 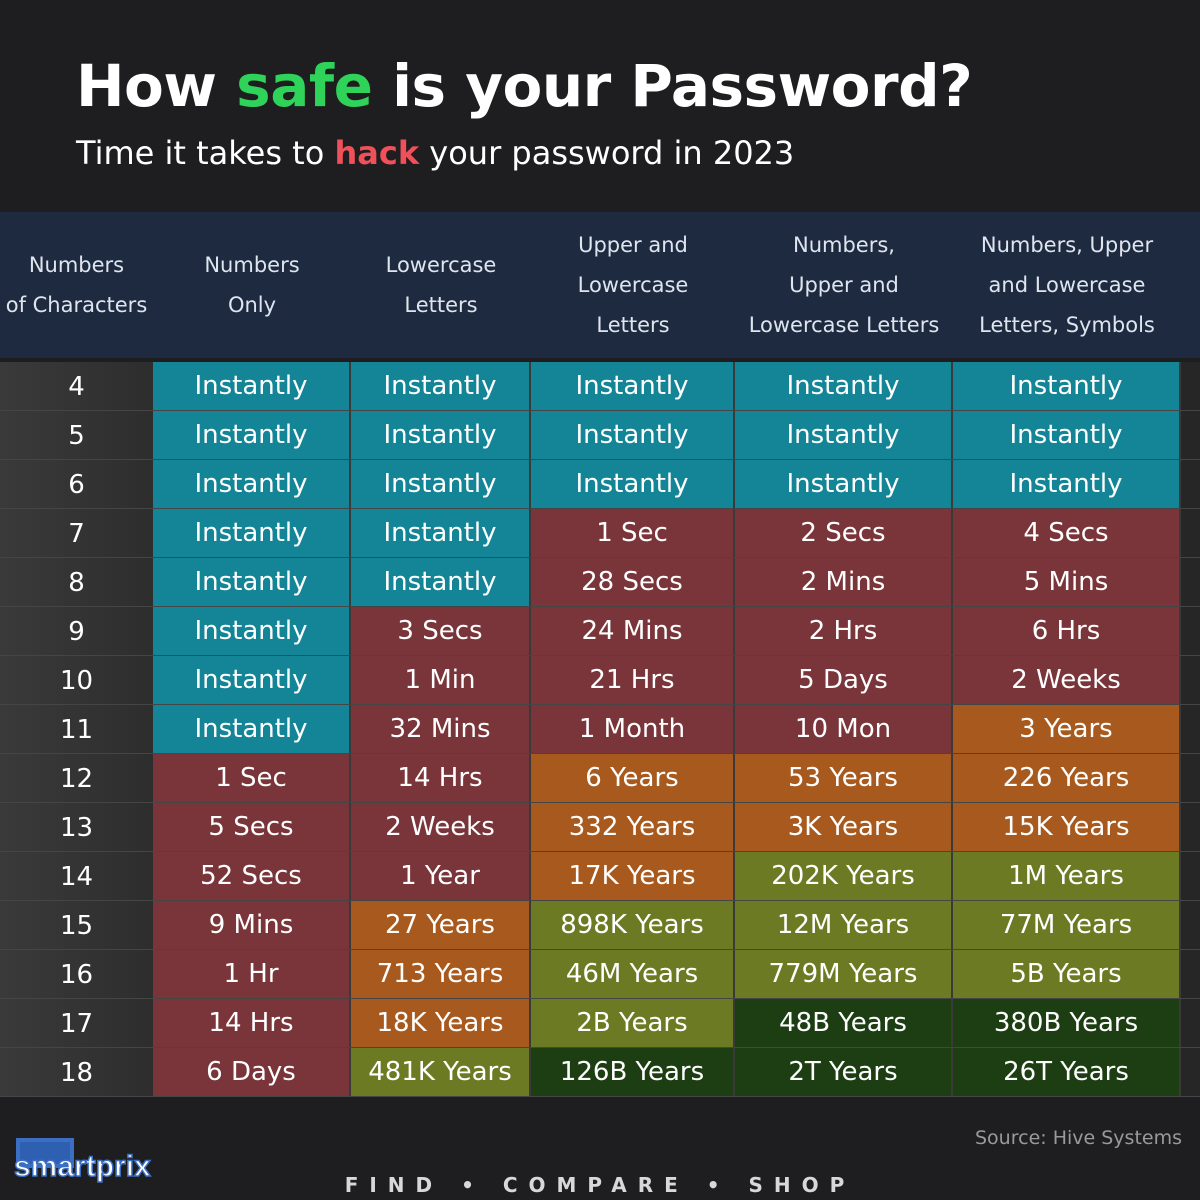 What do you see at coordinates (76, 729) in the screenshot?
I see `row-char-count: 11` at bounding box center [76, 729].